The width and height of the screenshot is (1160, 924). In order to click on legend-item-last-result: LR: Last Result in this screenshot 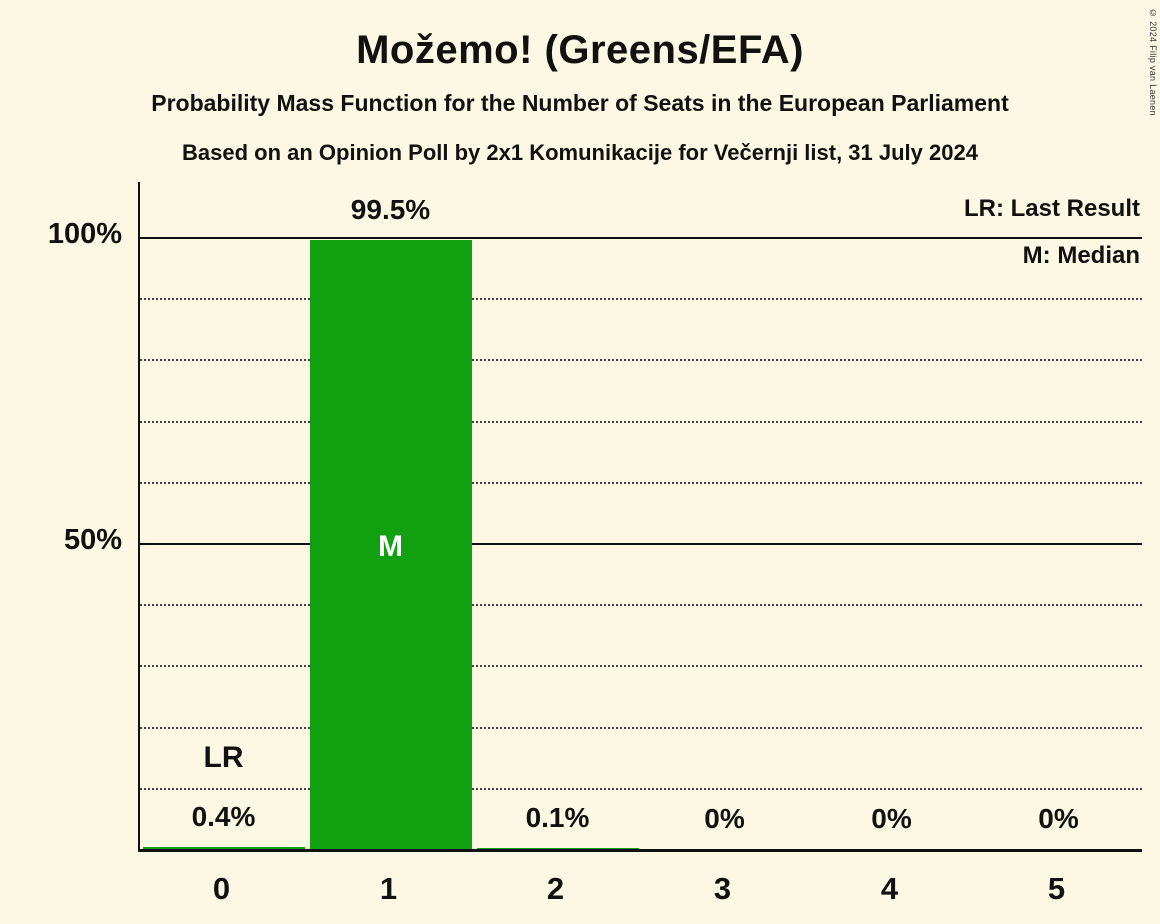, I will do `click(1051, 208)`.